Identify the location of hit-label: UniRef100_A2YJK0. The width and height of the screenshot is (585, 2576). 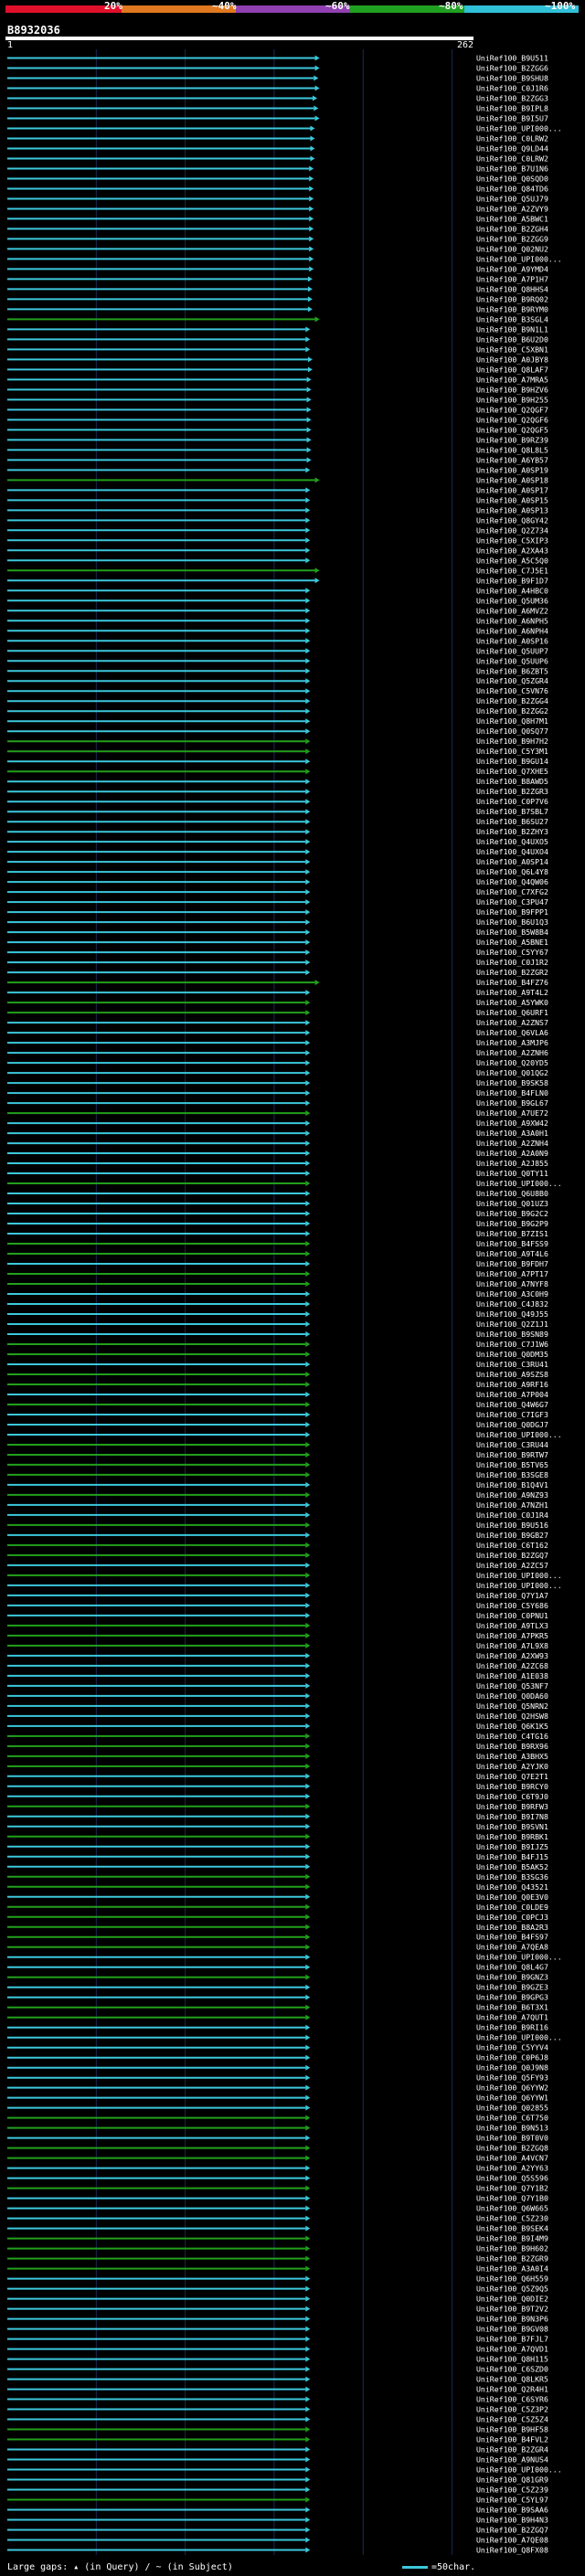
(512, 1766).